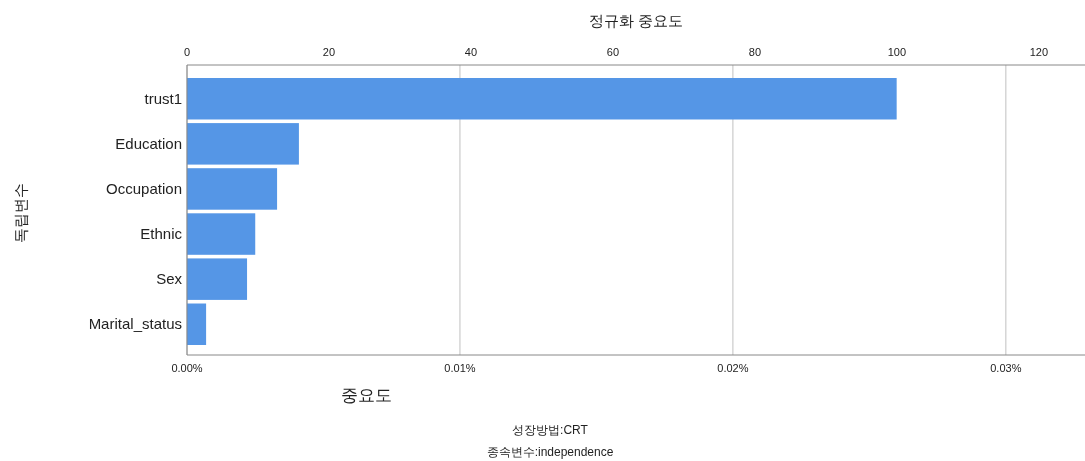 Image resolution: width=1085 pixels, height=461 pixels. Describe the element at coordinates (161, 234) in the screenshot. I see `y-tick-label: Ethnic` at that location.